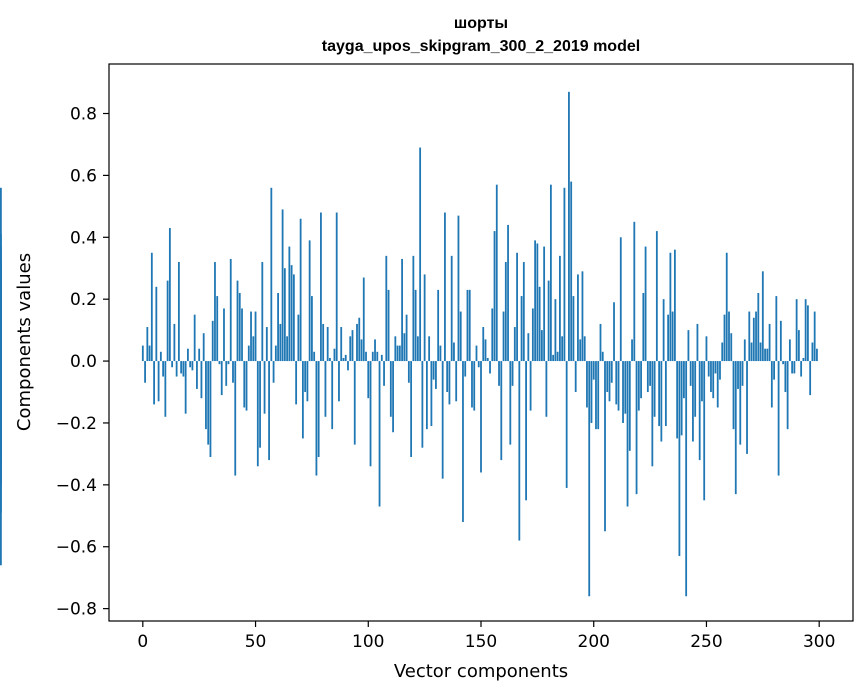 Image resolution: width=867 pixels, height=696 pixels. What do you see at coordinates (24, 342) in the screenshot?
I see `y-axis-label: Components values` at bounding box center [24, 342].